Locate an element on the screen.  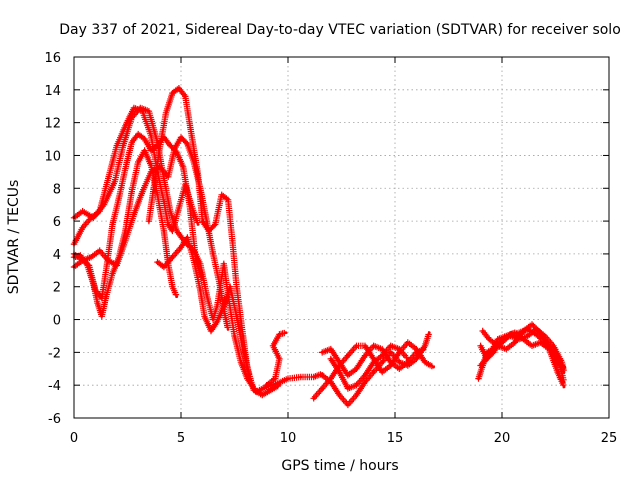
x-tick-label: 5 is located at coordinates (181, 438).